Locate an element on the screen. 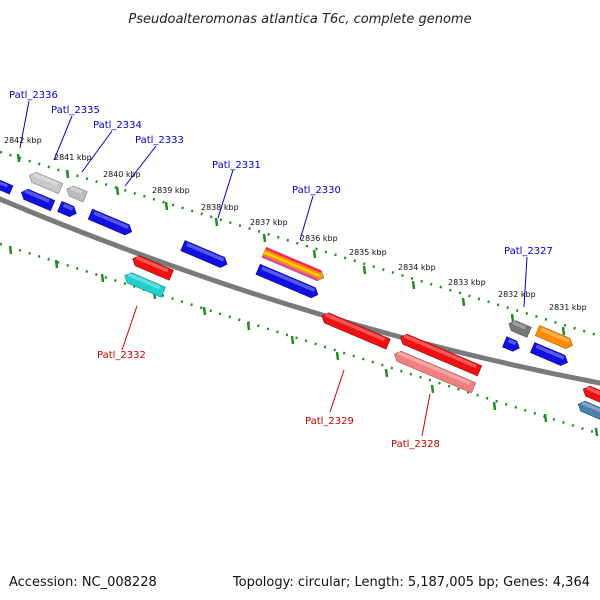  kbp-tick-label: 2841 kbp is located at coordinates (73, 157).